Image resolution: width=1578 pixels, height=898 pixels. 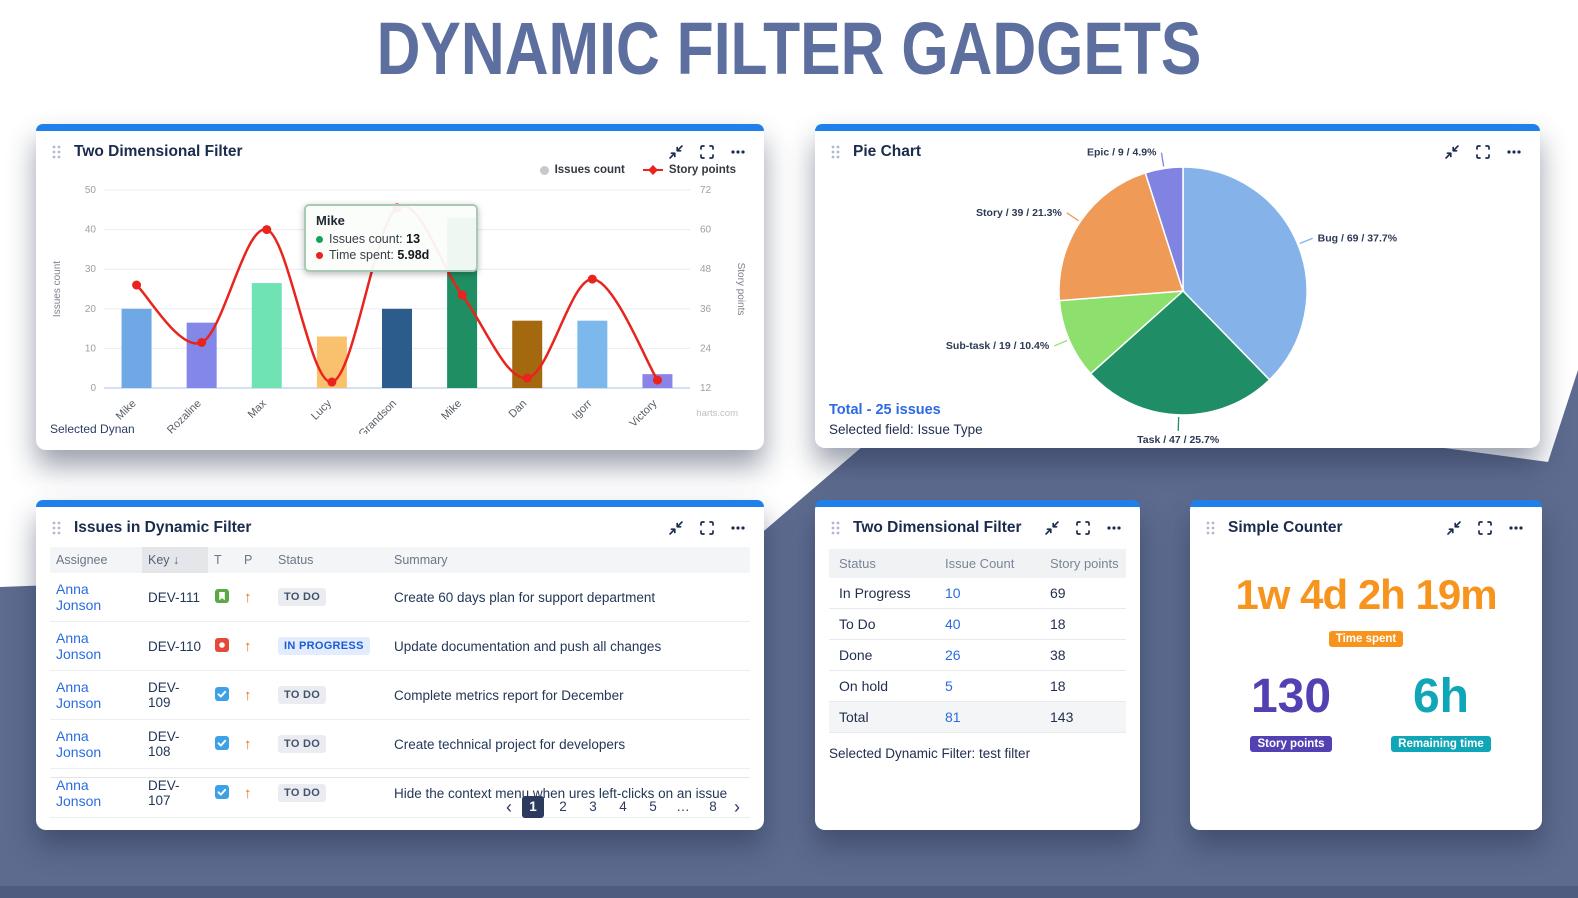 I want to click on status-cell: Total, so click(x=882, y=717).